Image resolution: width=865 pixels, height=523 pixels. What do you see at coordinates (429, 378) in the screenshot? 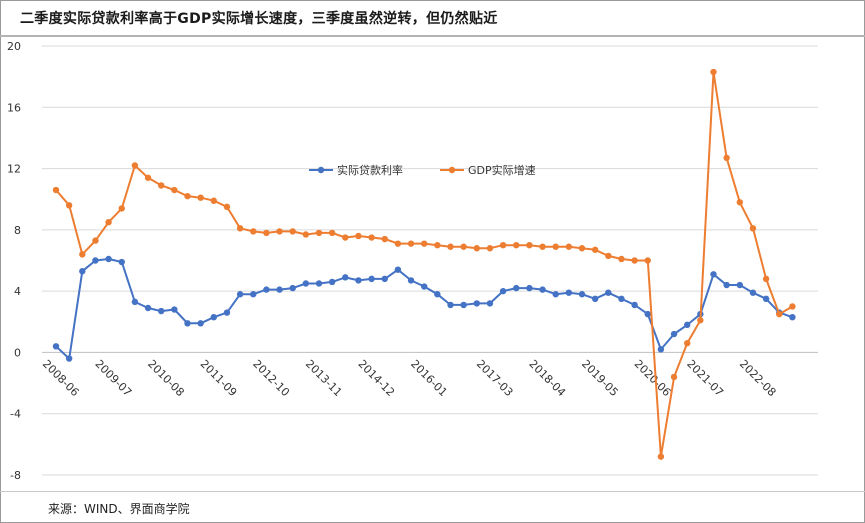
I see `x-tick-label: 2016-01` at bounding box center [429, 378].